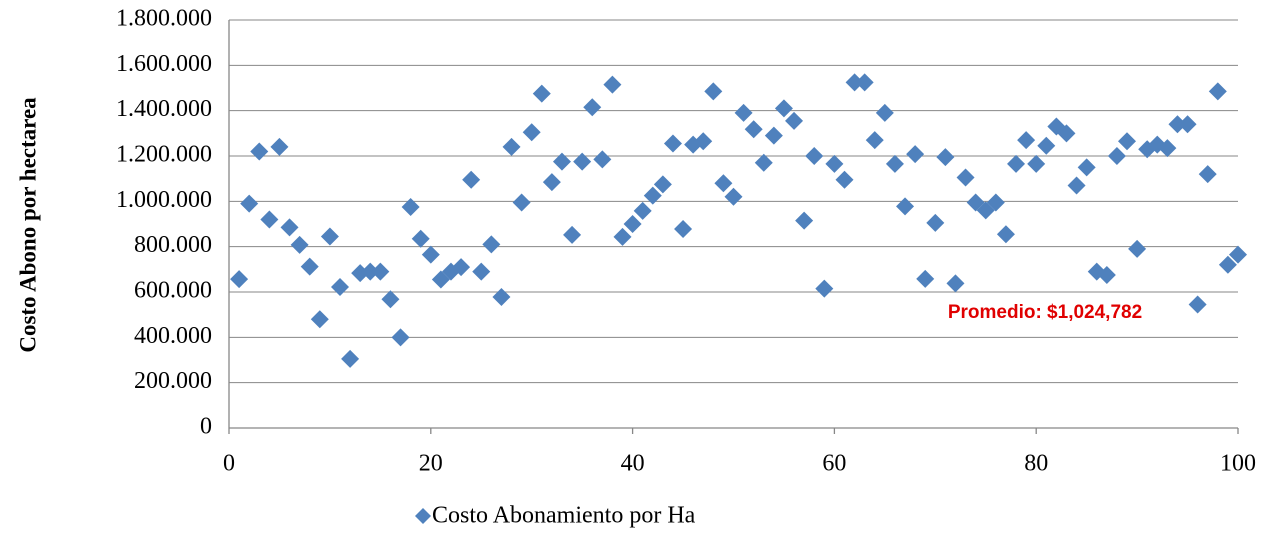  Describe the element at coordinates (173, 291) in the screenshot. I see `y-tick-label: 600.000` at that location.